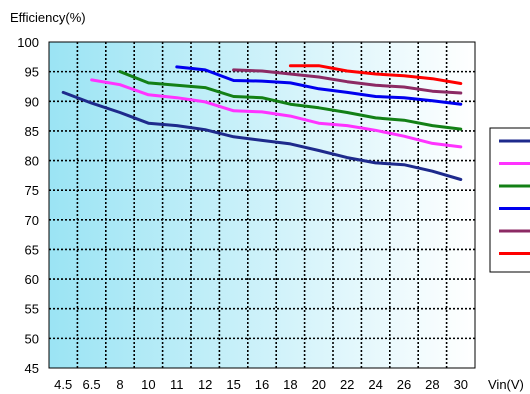  What do you see at coordinates (119, 384) in the screenshot?
I see `x-tick-label: 8` at bounding box center [119, 384].